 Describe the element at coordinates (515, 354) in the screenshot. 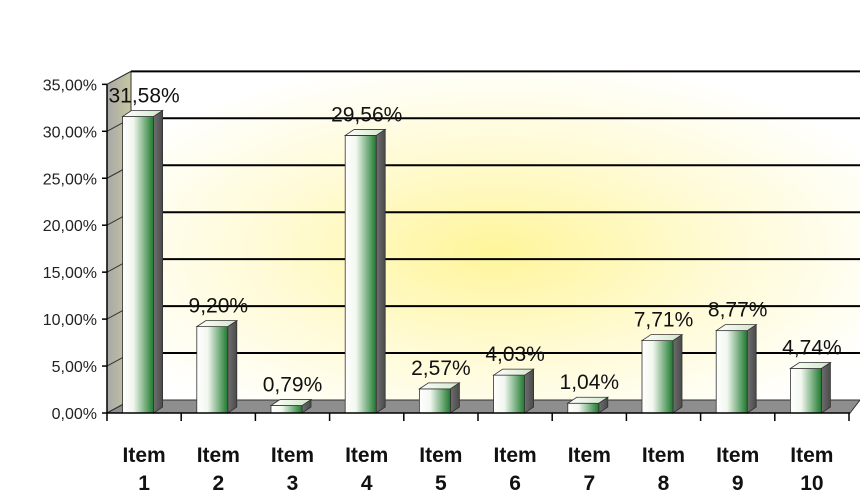

I see `data-label: 4,03%` at that location.